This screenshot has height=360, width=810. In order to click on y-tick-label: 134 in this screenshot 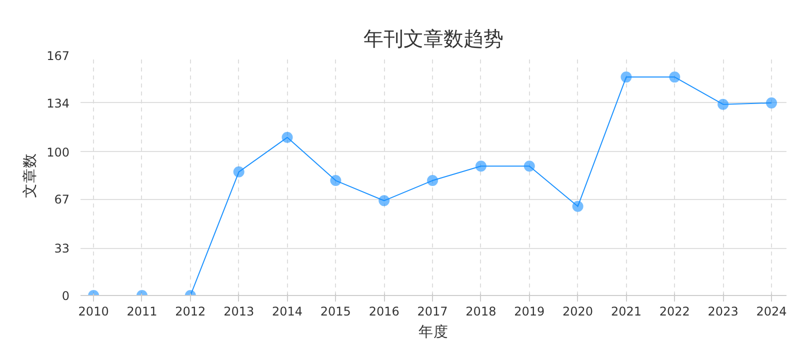, I will do `click(58, 103)`.